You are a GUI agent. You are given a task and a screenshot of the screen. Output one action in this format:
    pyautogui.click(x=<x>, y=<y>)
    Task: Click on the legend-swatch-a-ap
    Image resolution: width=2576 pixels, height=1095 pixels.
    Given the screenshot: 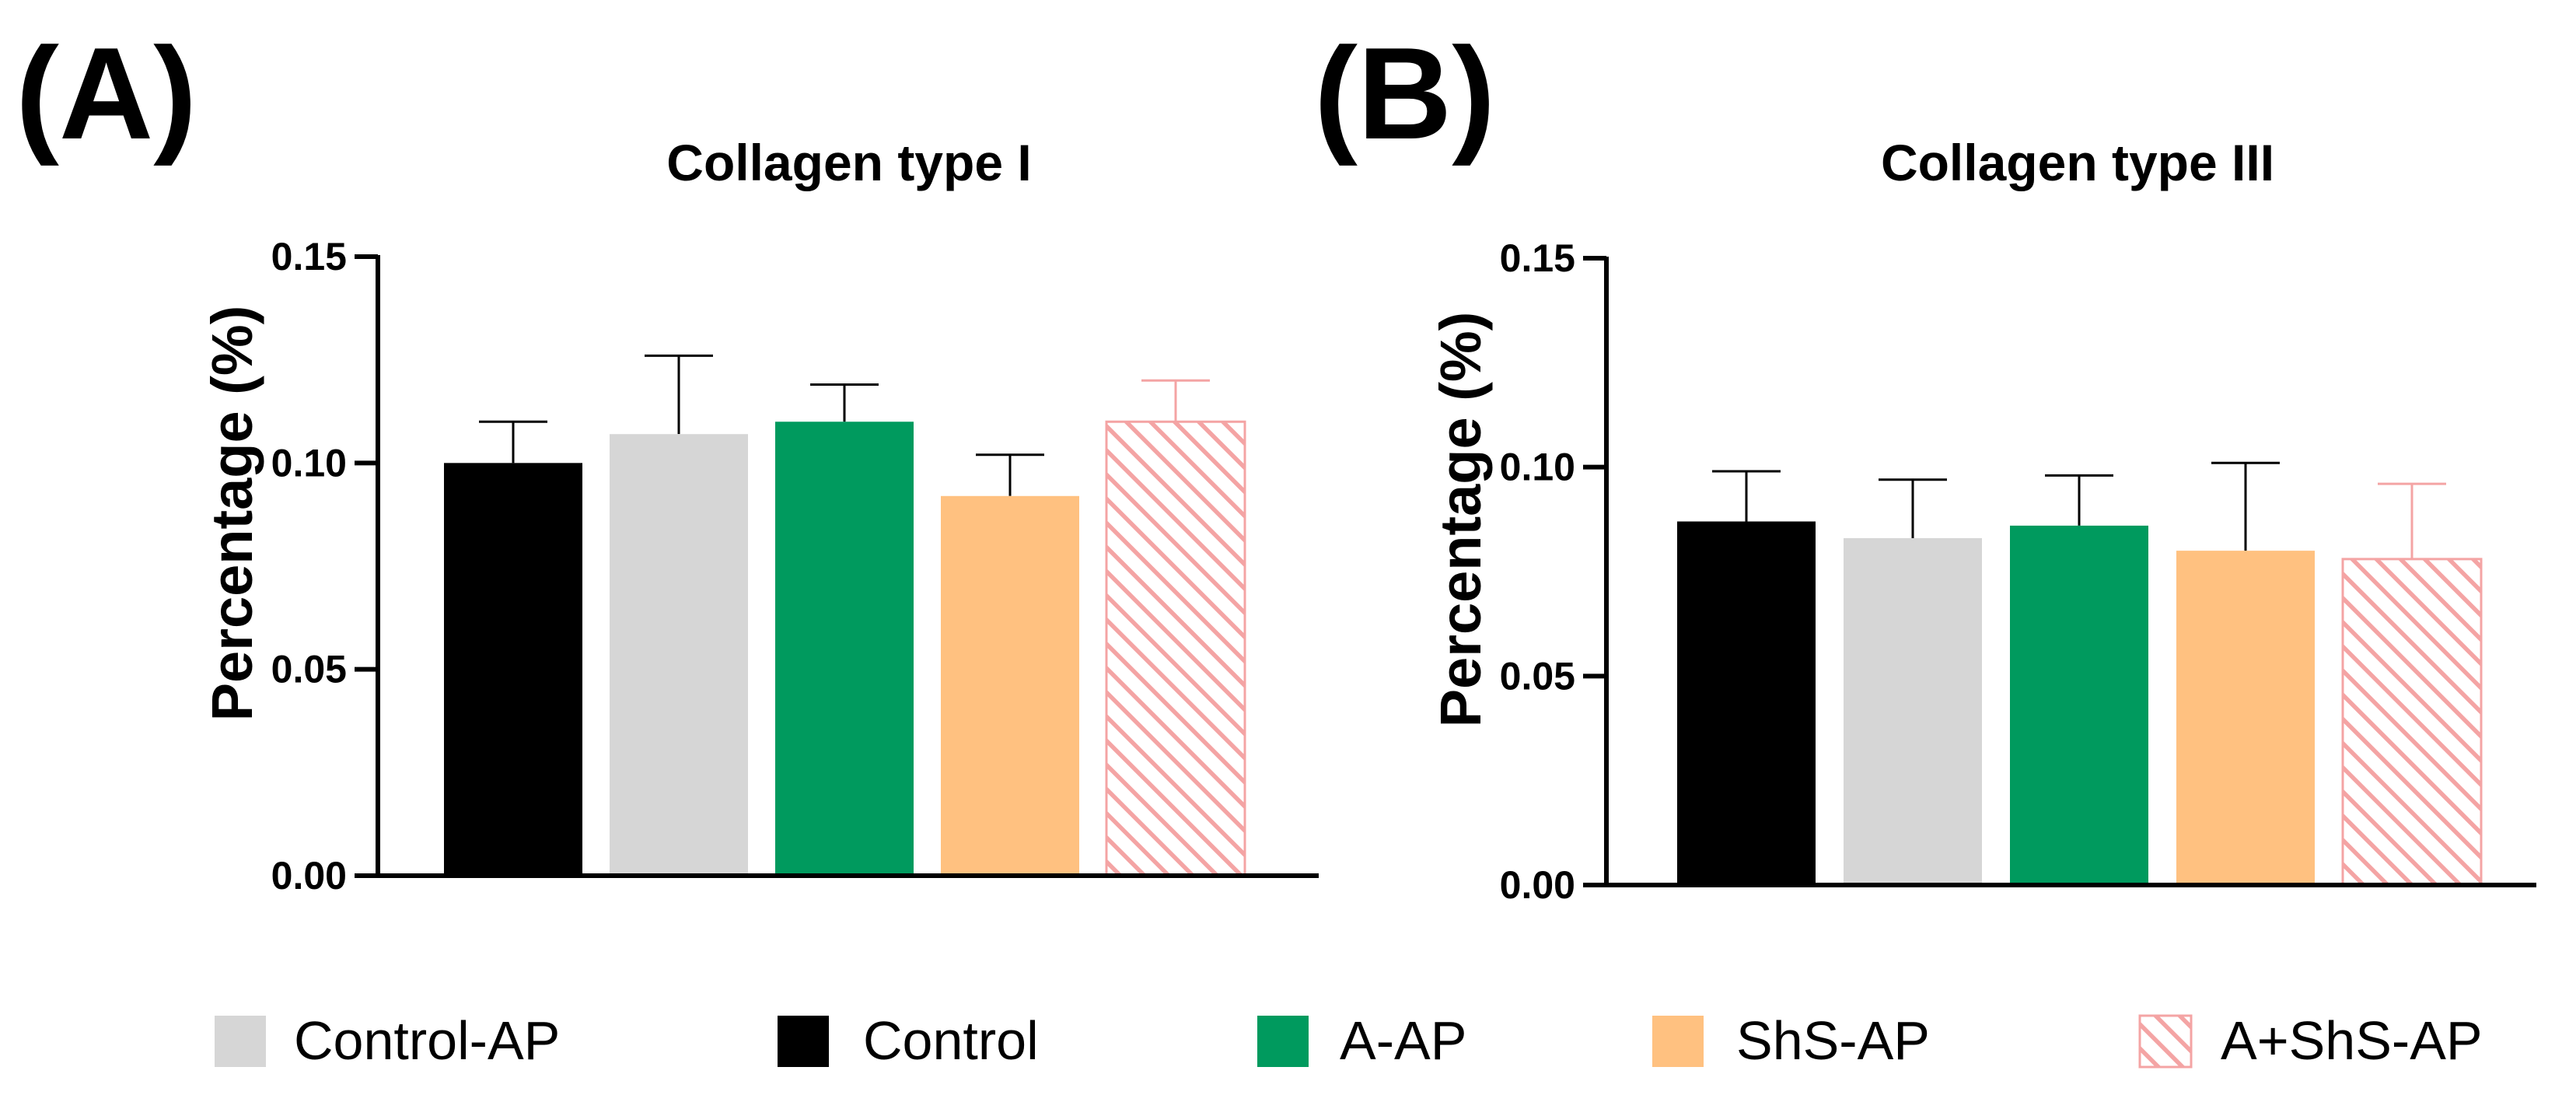 What is the action you would take?
    pyautogui.click(x=1283, y=1041)
    